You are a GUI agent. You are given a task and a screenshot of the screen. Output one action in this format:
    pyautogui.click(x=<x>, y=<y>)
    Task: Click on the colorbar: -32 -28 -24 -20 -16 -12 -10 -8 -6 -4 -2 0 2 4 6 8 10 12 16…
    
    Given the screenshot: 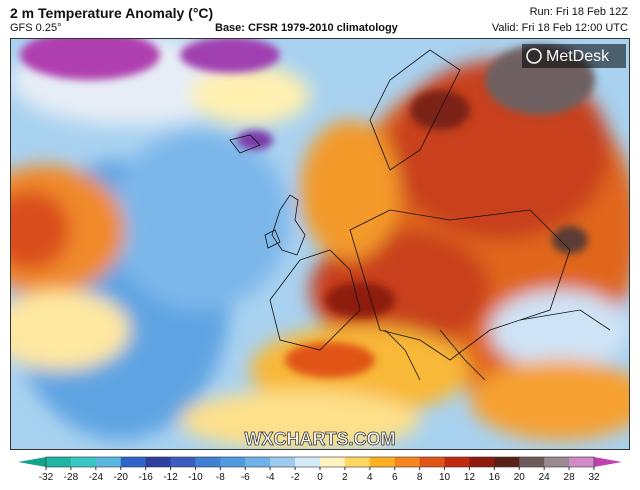 What is the action you would take?
    pyautogui.click(x=320, y=469)
    